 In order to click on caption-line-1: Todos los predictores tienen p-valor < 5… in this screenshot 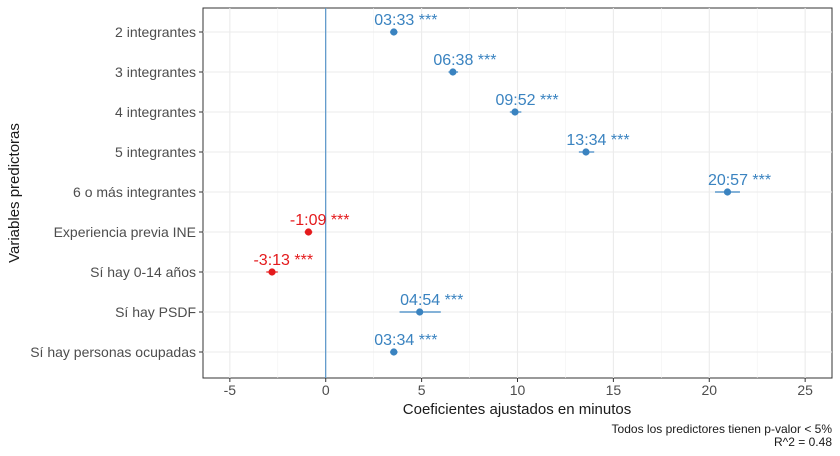, I will do `click(722, 429)`.